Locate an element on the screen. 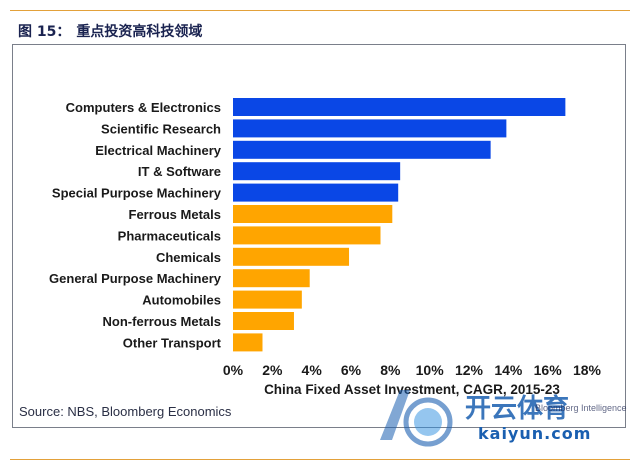 This screenshot has height=475, width=640. figure-title: 图 15： 重点投资高科技领域 is located at coordinates (110, 31).